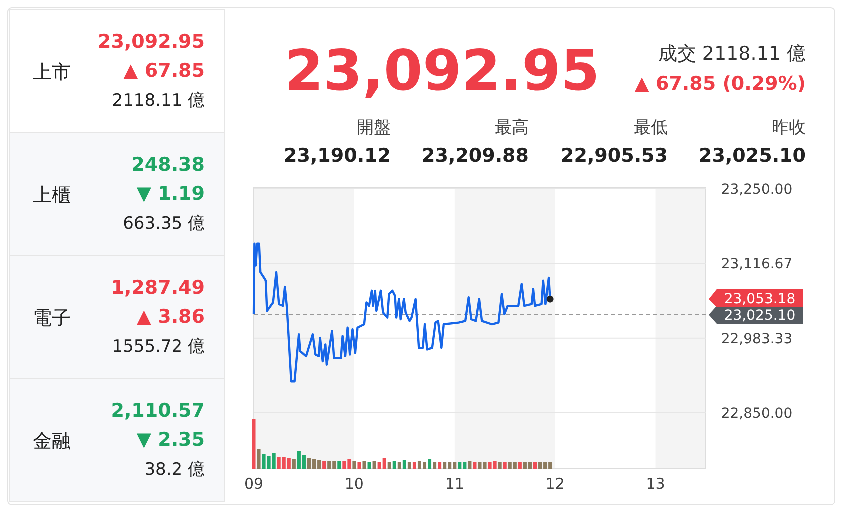 The height and width of the screenshot is (513, 843). What do you see at coordinates (52, 73) in the screenshot?
I see `category-label: 上市` at bounding box center [52, 73].